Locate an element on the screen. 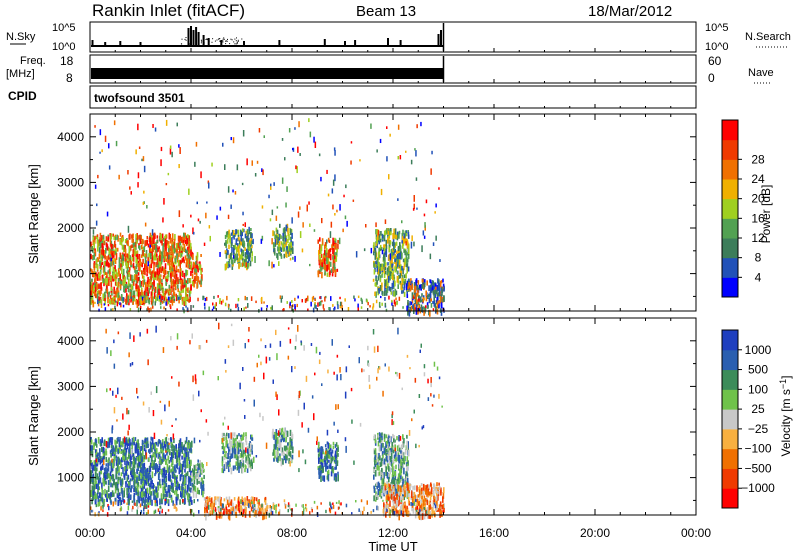  freq-tick-right-bottom: 0 is located at coordinates (711, 78).